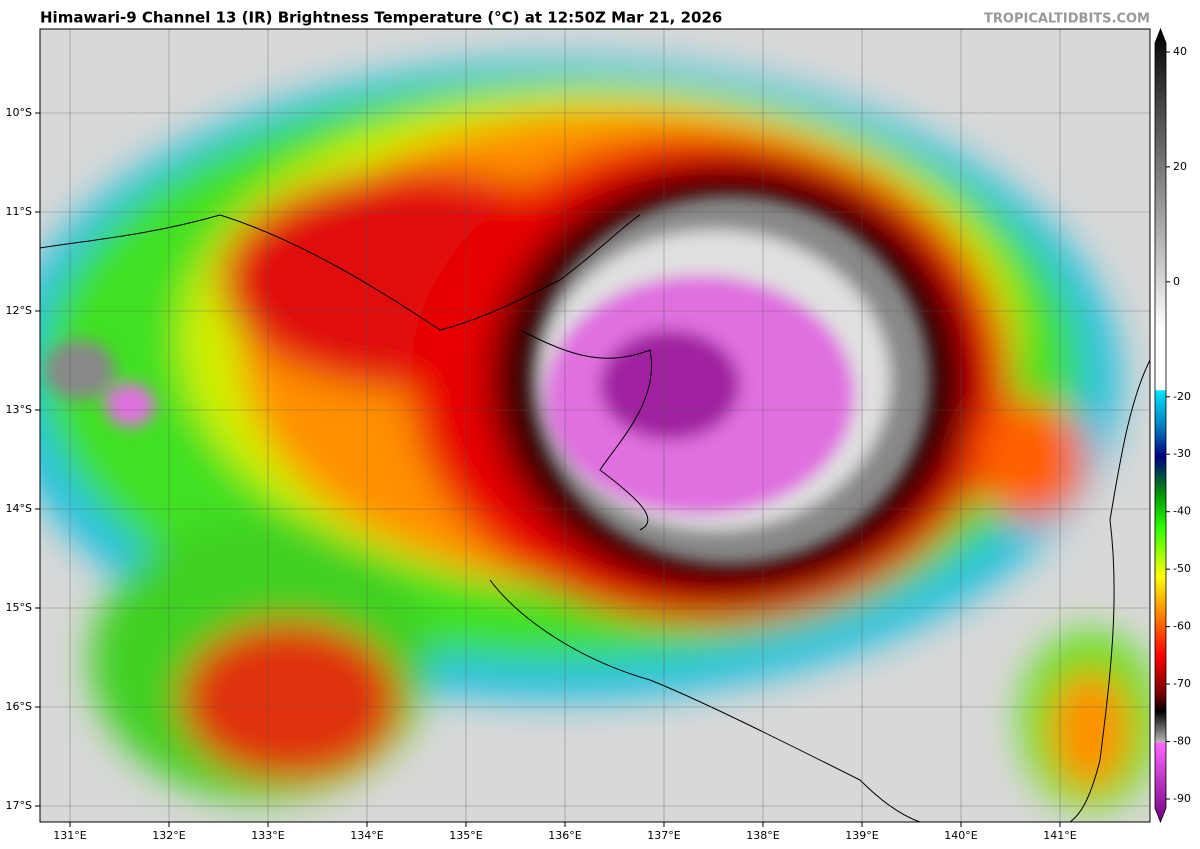 The height and width of the screenshot is (849, 1200). What do you see at coordinates (1180, 166) in the screenshot?
I see `colorbar-label: 20` at bounding box center [1180, 166].